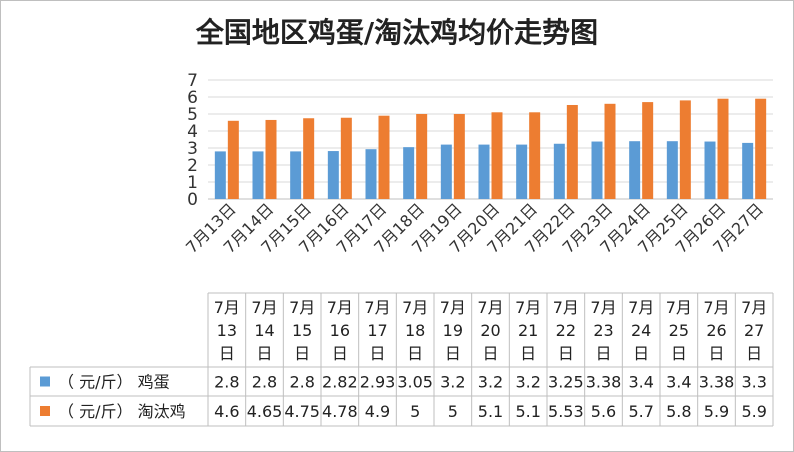 The height and width of the screenshot is (452, 794). Describe the element at coordinates (378, 382) in the screenshot. I see `data-label: 2.93` at that location.